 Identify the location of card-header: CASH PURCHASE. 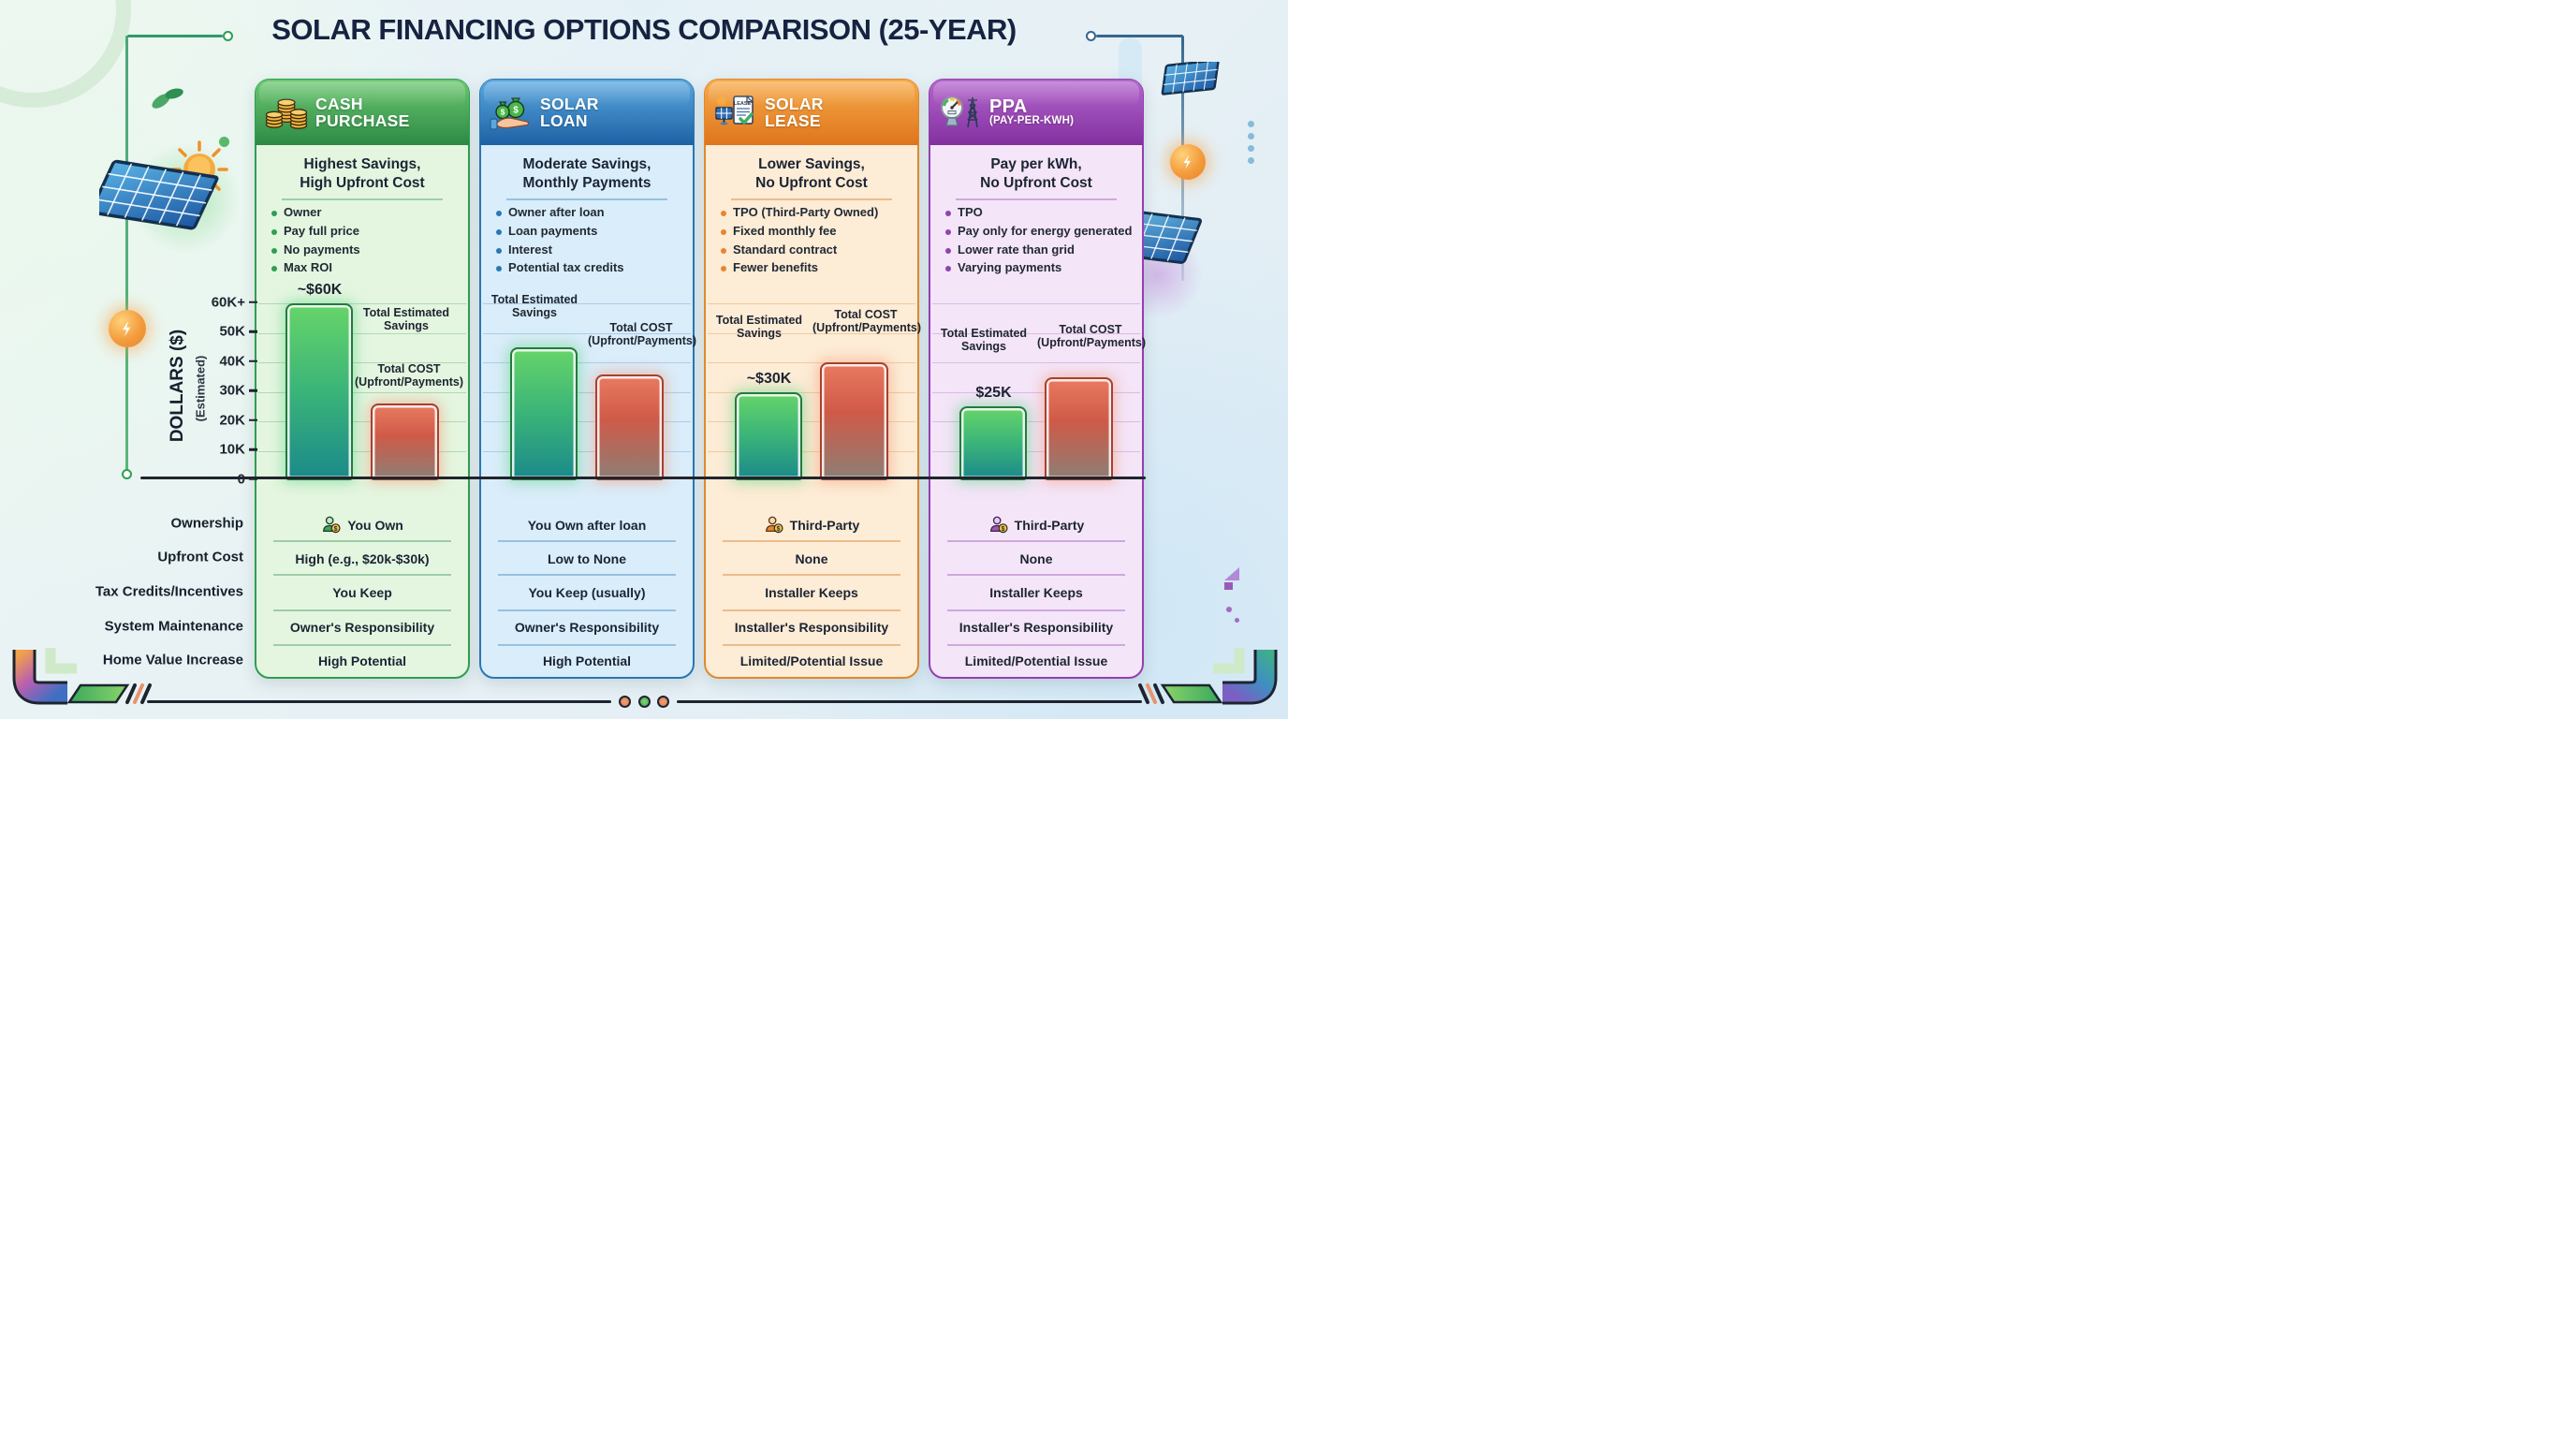
(362, 112).